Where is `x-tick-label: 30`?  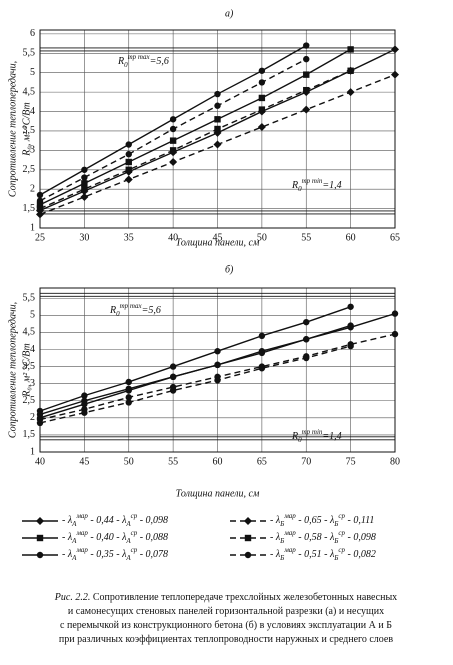
x-tick-label: 30 is located at coordinates (84, 237).